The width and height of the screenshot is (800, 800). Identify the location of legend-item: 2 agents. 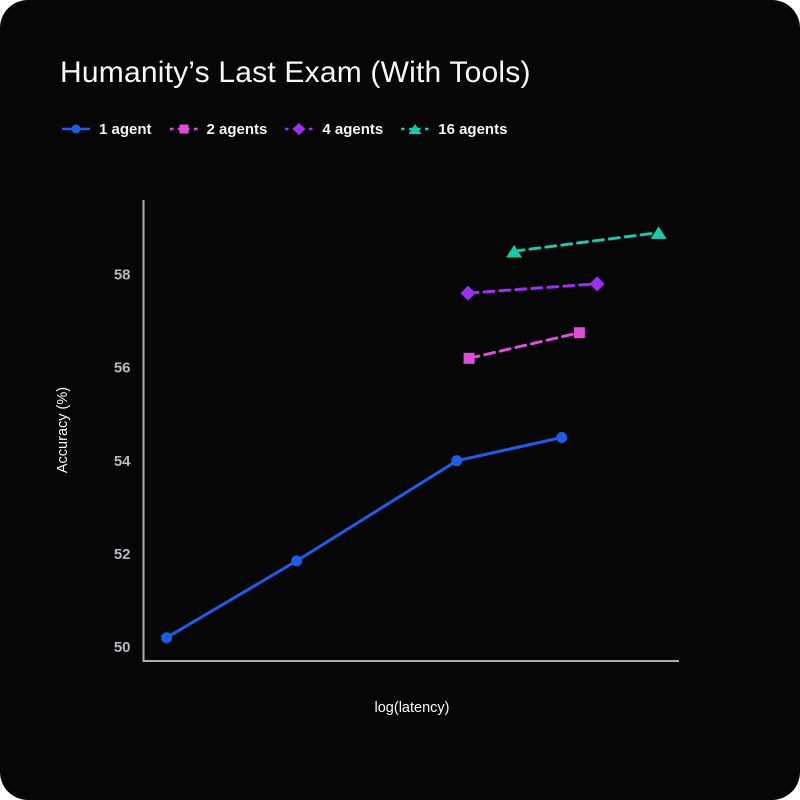
(218, 129).